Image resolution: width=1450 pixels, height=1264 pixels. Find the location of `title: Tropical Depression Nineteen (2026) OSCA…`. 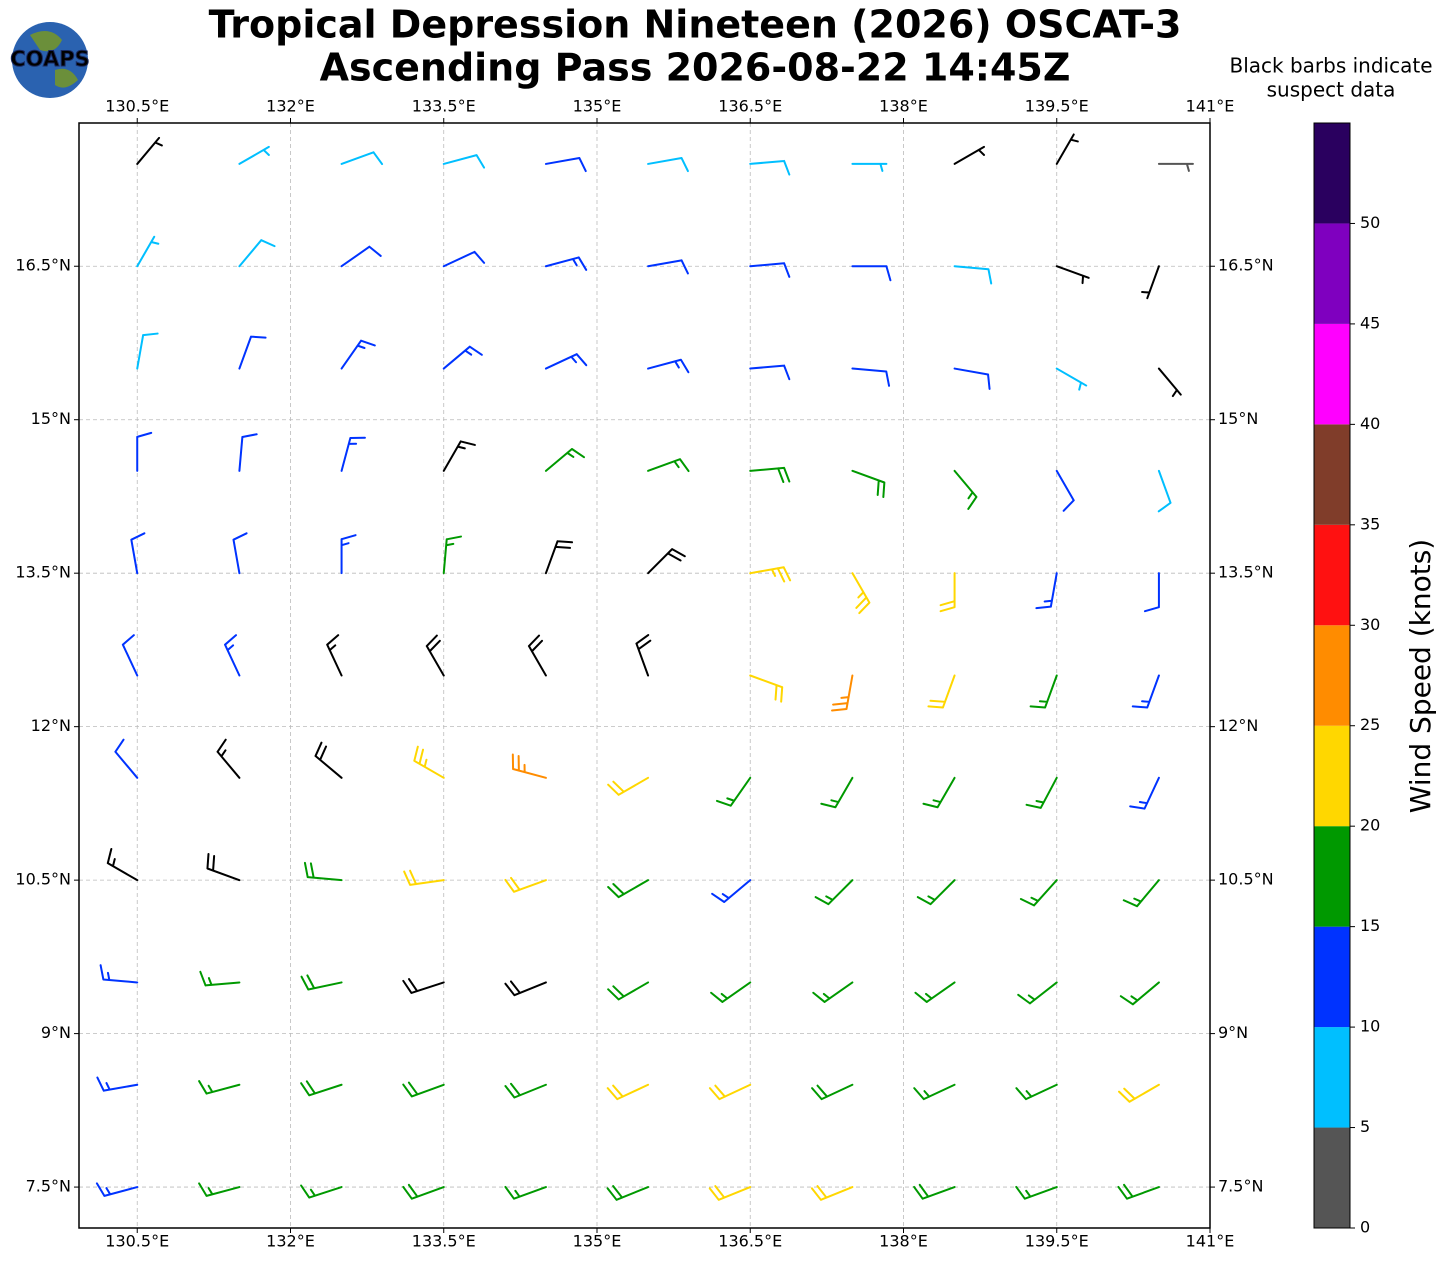

title: Tropical Depression Nineteen (2026) OSCA… is located at coordinates (695, 25).